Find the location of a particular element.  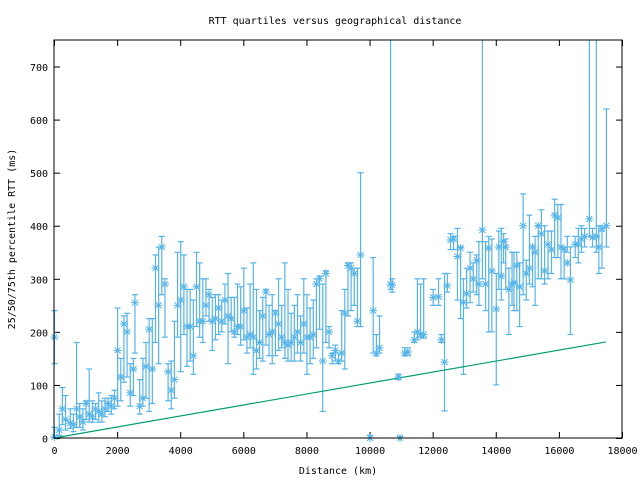

x-tick-label: 6000 is located at coordinates (244, 451).